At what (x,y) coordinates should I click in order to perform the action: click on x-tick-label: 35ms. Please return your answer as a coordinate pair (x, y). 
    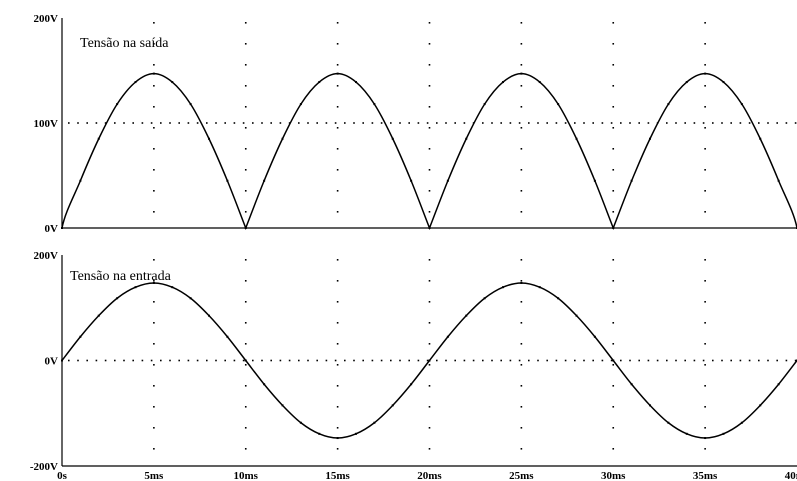
    Looking at the image, I should click on (705, 475).